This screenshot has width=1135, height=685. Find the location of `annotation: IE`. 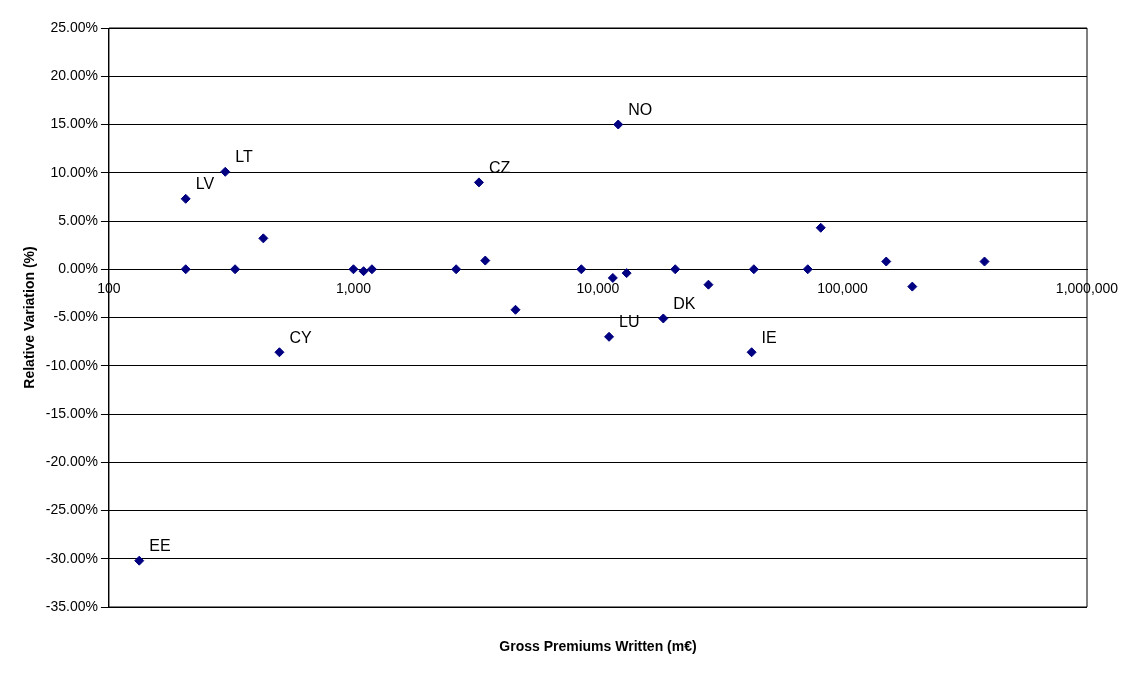

annotation: IE is located at coordinates (769, 337).